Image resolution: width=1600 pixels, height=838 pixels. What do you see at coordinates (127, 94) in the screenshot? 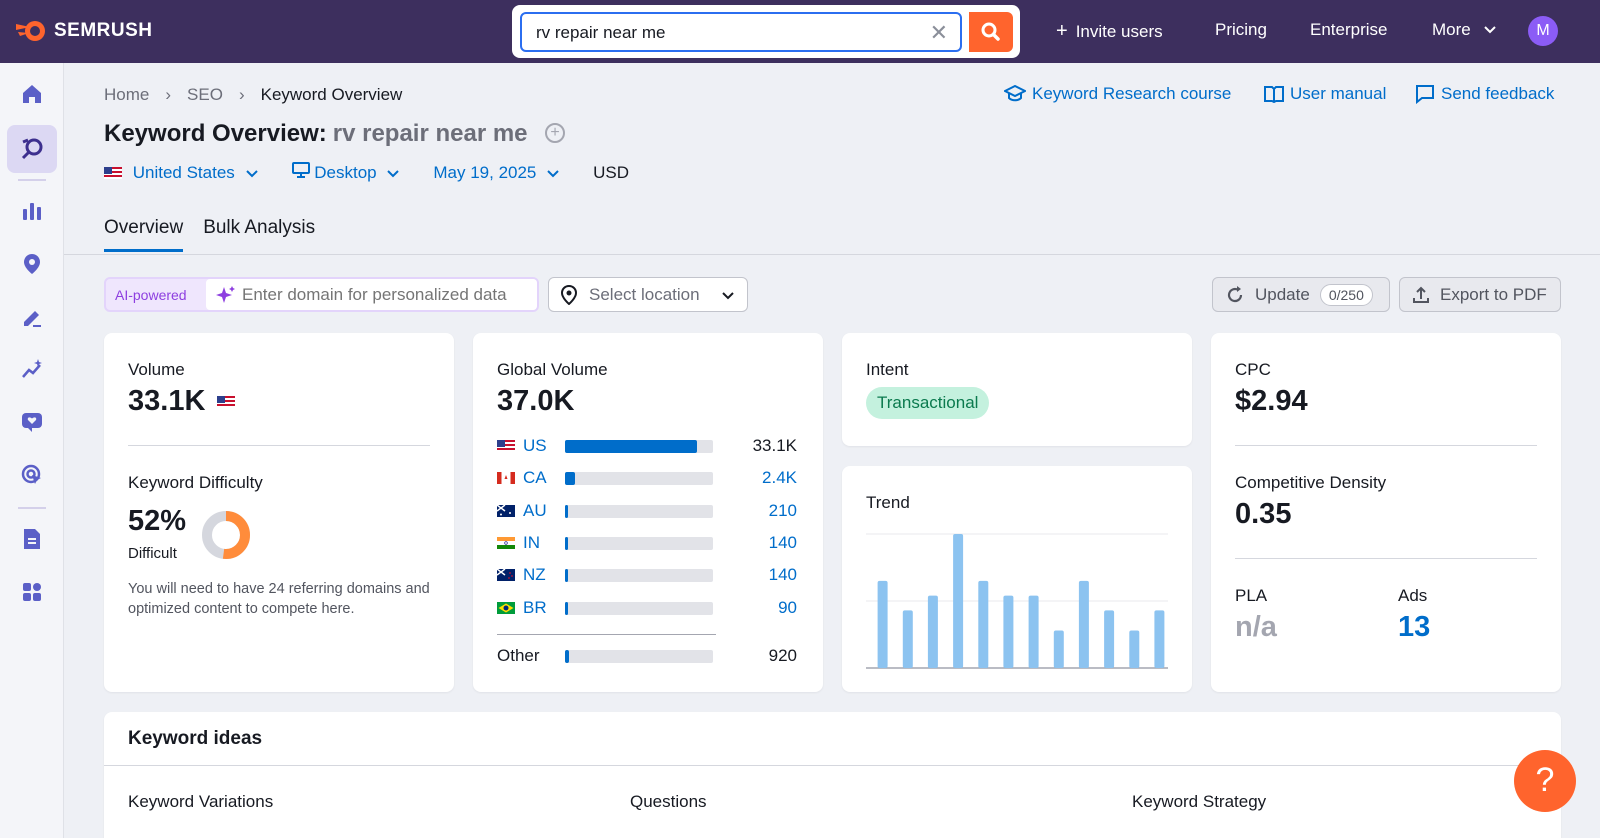
I see `breadcrumb-home: Home` at bounding box center [127, 94].